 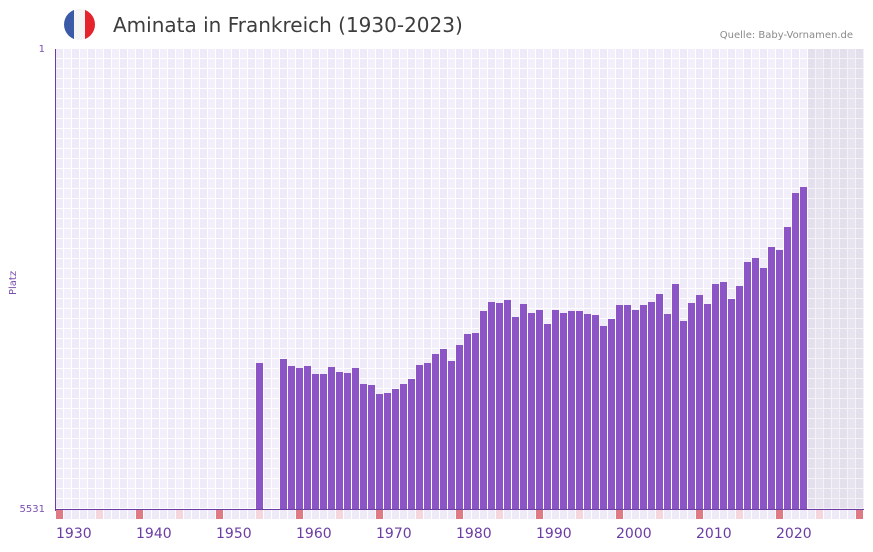 What do you see at coordinates (387, 451) in the screenshot?
I see `bar-1971` at bounding box center [387, 451].